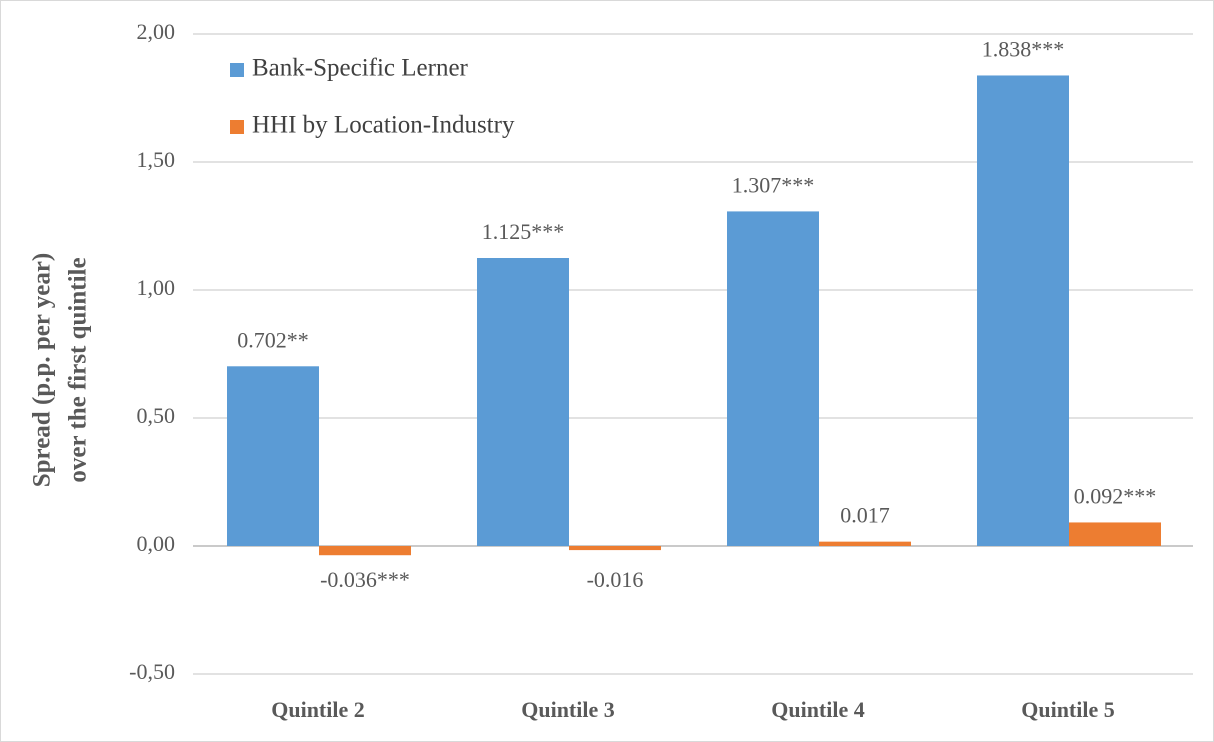 The height and width of the screenshot is (742, 1214). I want to click on data-label: 0.702**, so click(273, 339).